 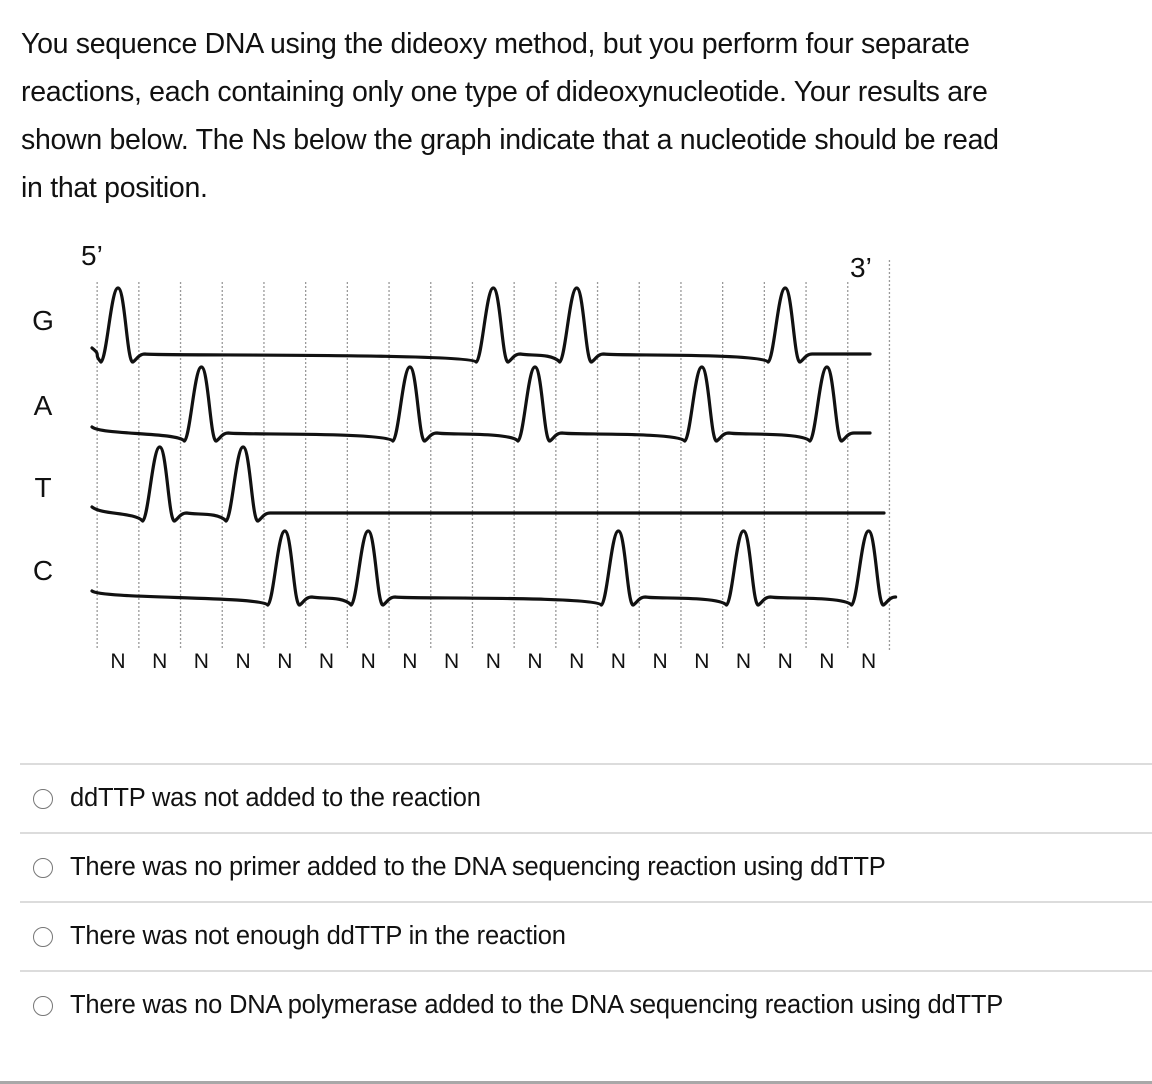 What do you see at coordinates (114, 188) in the screenshot?
I see `question-line: in that position.` at bounding box center [114, 188].